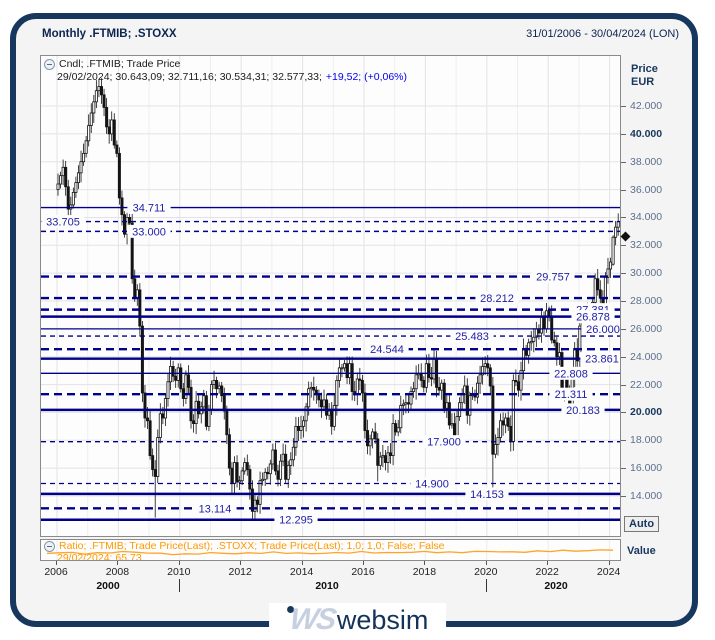 The height and width of the screenshot is (640, 715). I want to click on last-price-marker-icon, so click(625, 236).